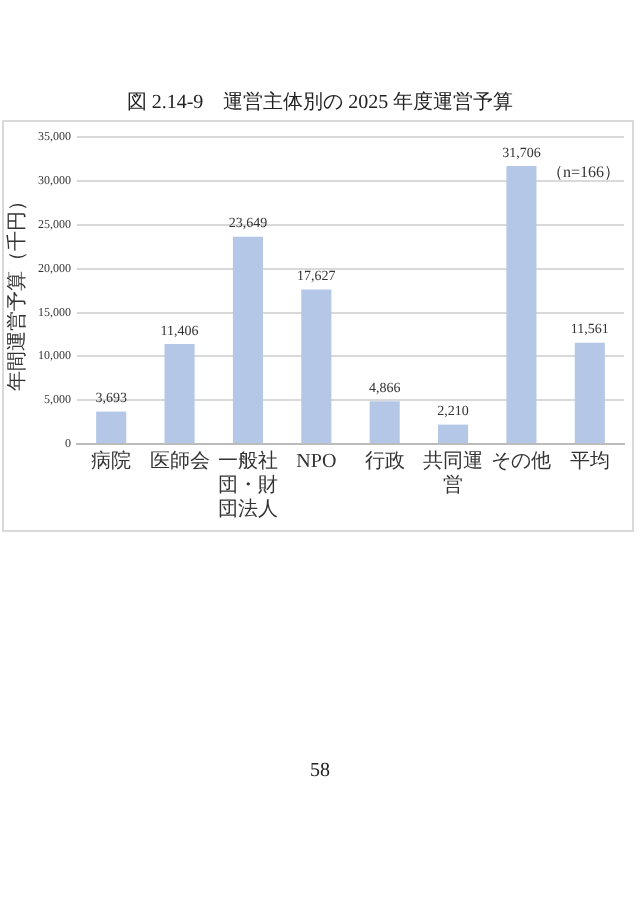 The width and height of the screenshot is (640, 906). Describe the element at coordinates (247, 485) in the screenshot. I see `x-tick-label: 一般社団・財団法人` at that location.